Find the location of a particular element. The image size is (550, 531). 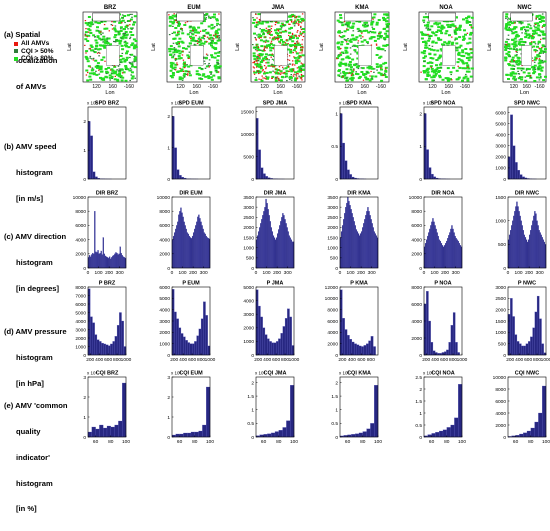

continent is located at coordinates (527, 56).